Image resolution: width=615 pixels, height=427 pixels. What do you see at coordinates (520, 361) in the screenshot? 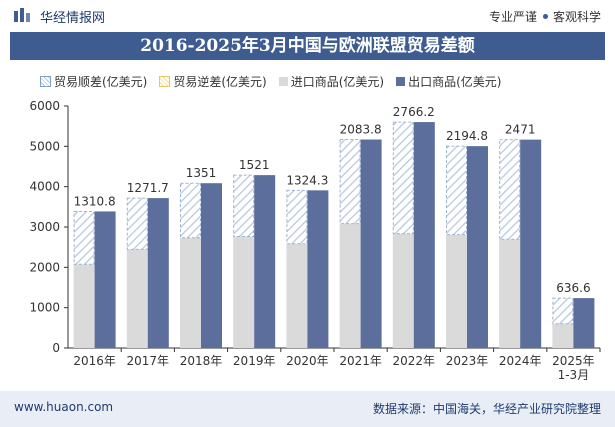
I see `x-tick-label: 2024年` at bounding box center [520, 361].